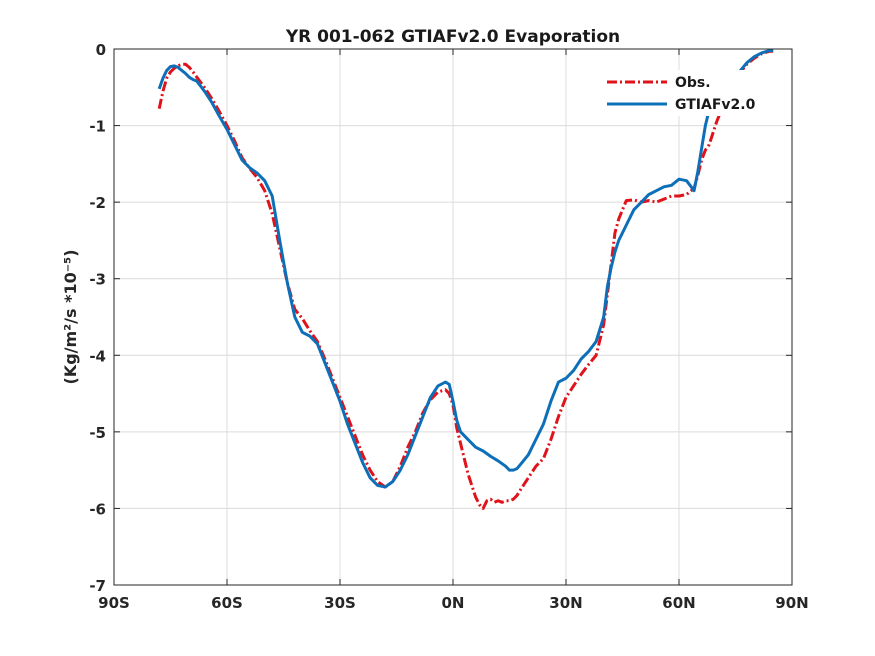 The width and height of the screenshot is (875, 656). What do you see at coordinates (101, 50) in the screenshot?
I see `y-tick-label: 0` at bounding box center [101, 50].